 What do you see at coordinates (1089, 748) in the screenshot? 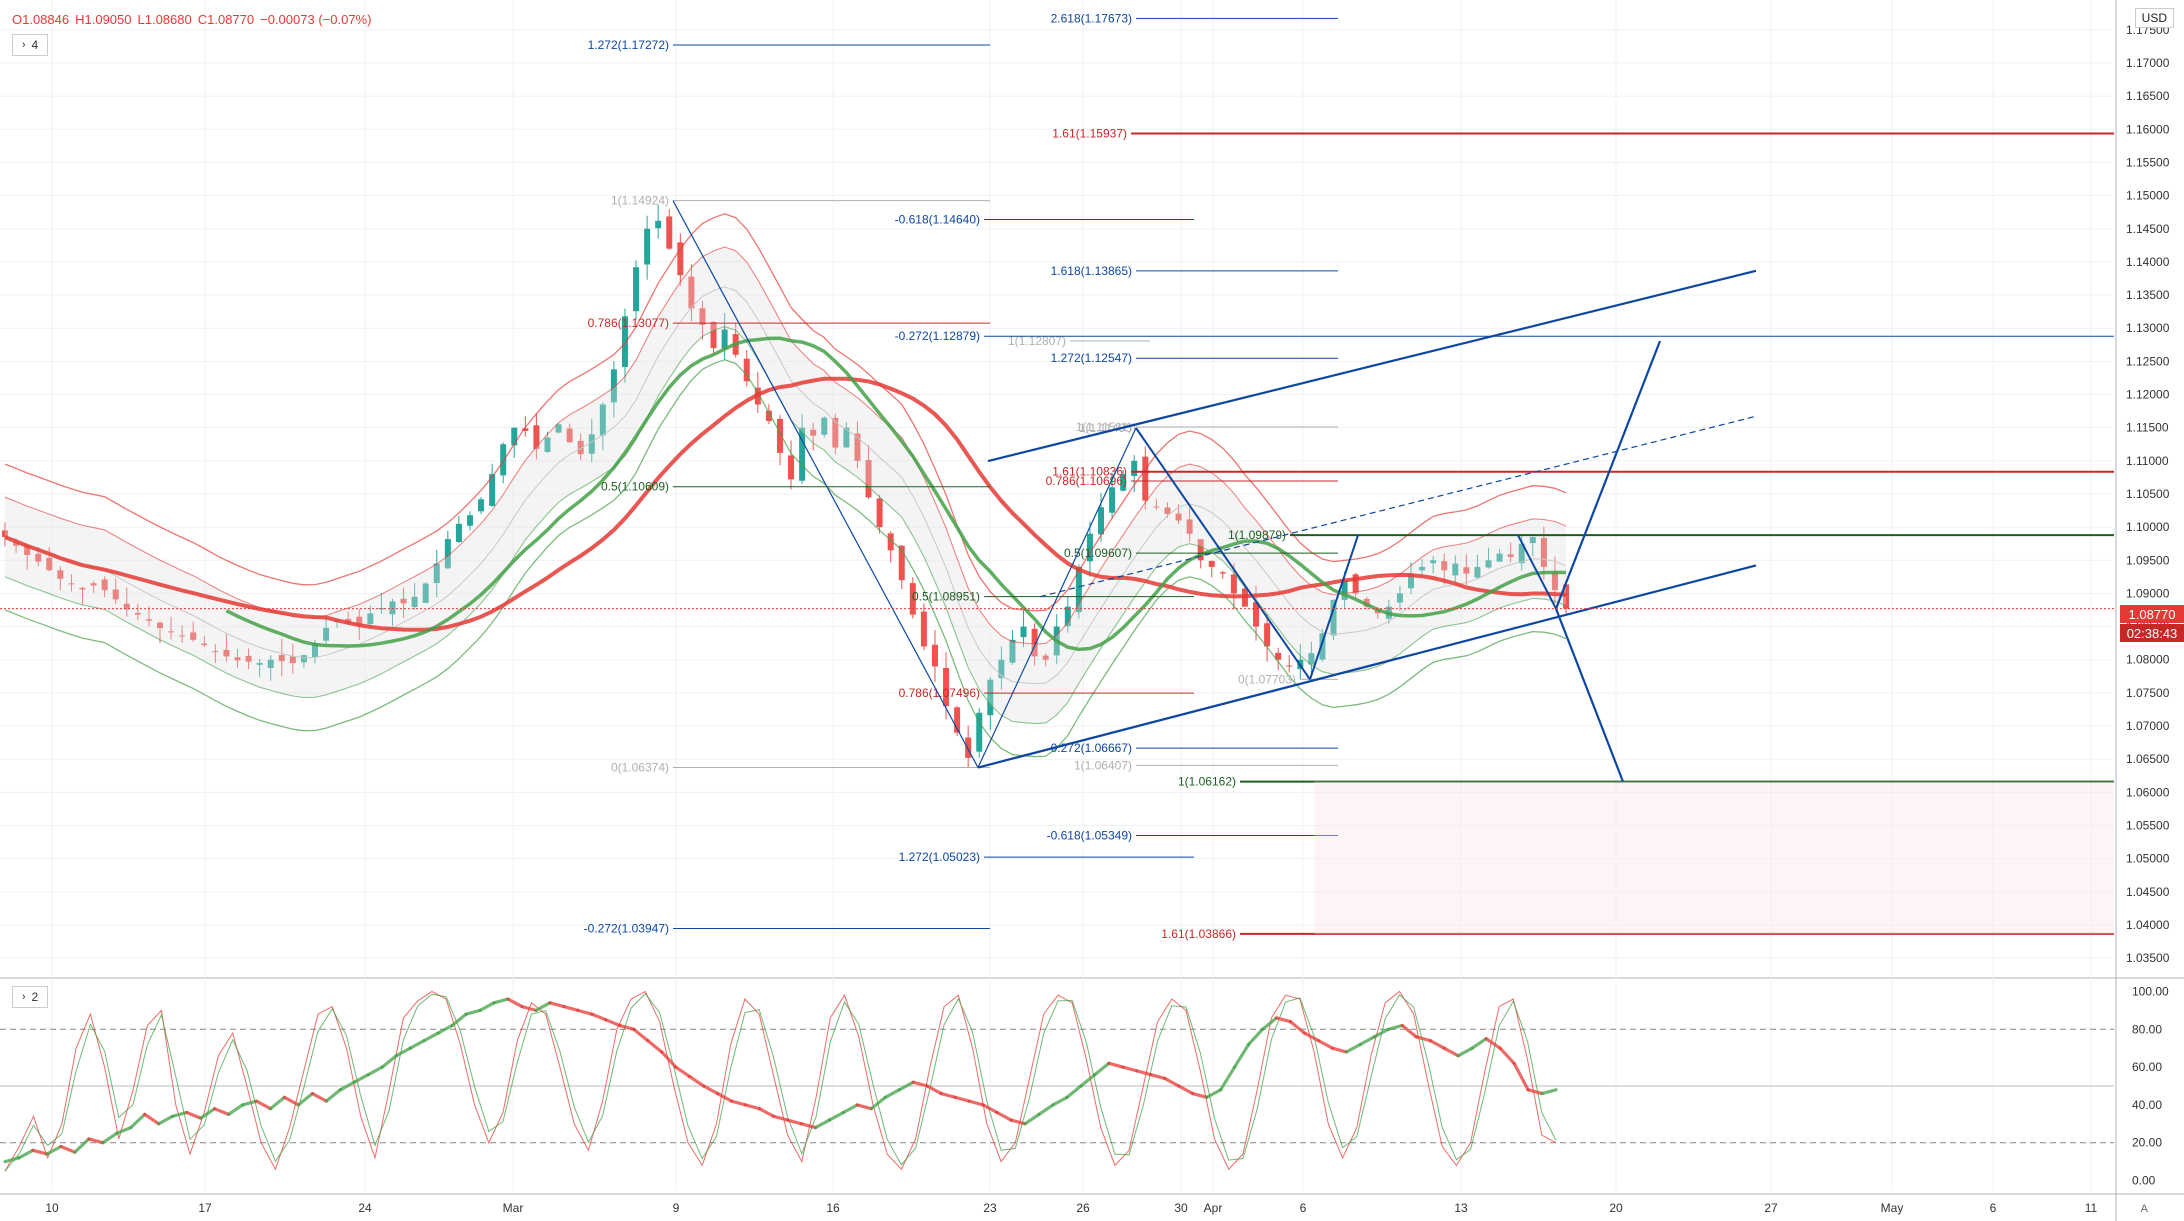
I see `fib-level-label: -0.272(1.06667)` at bounding box center [1089, 748].